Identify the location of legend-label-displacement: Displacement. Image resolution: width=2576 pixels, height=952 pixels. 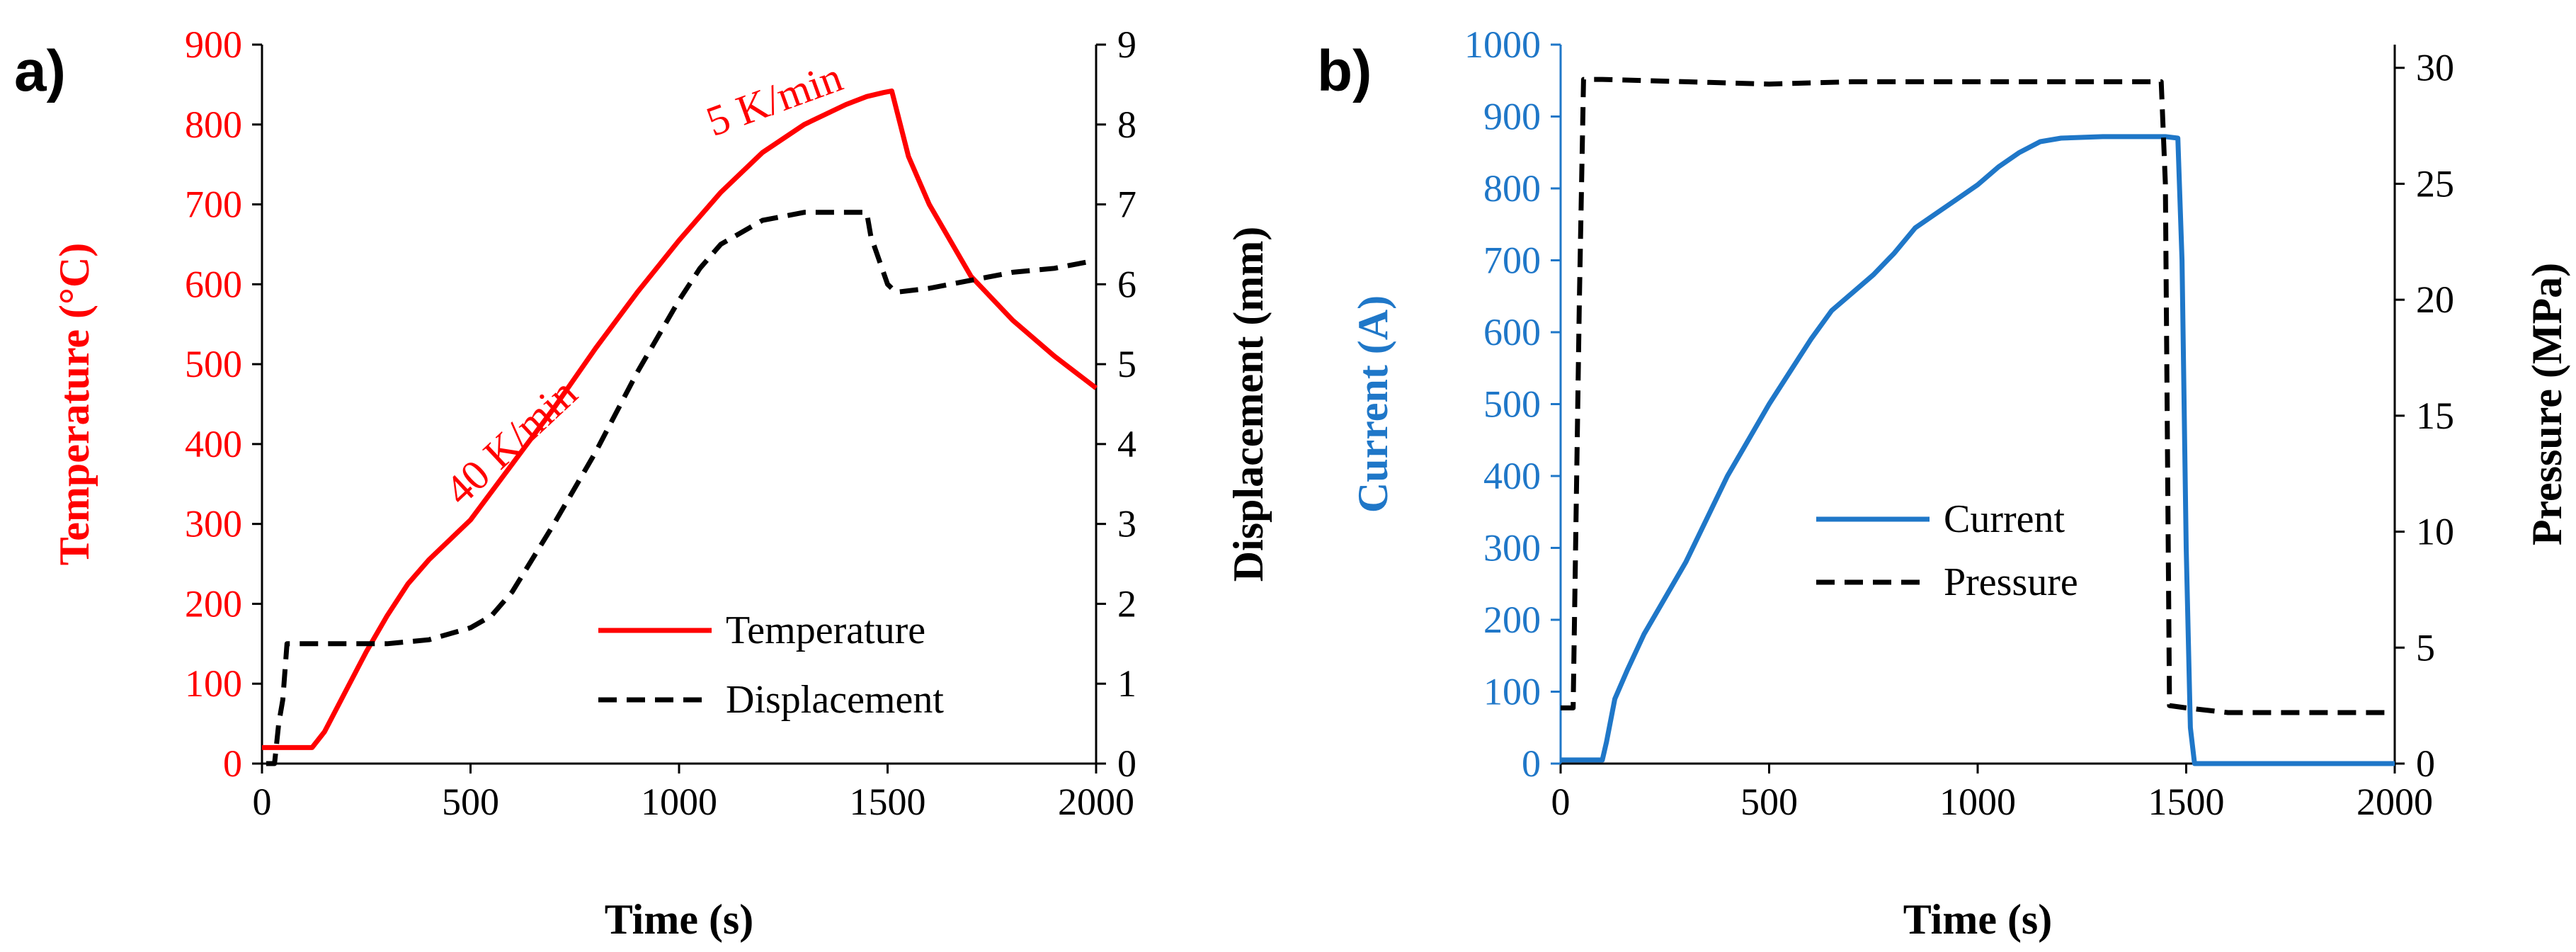
(835, 700).